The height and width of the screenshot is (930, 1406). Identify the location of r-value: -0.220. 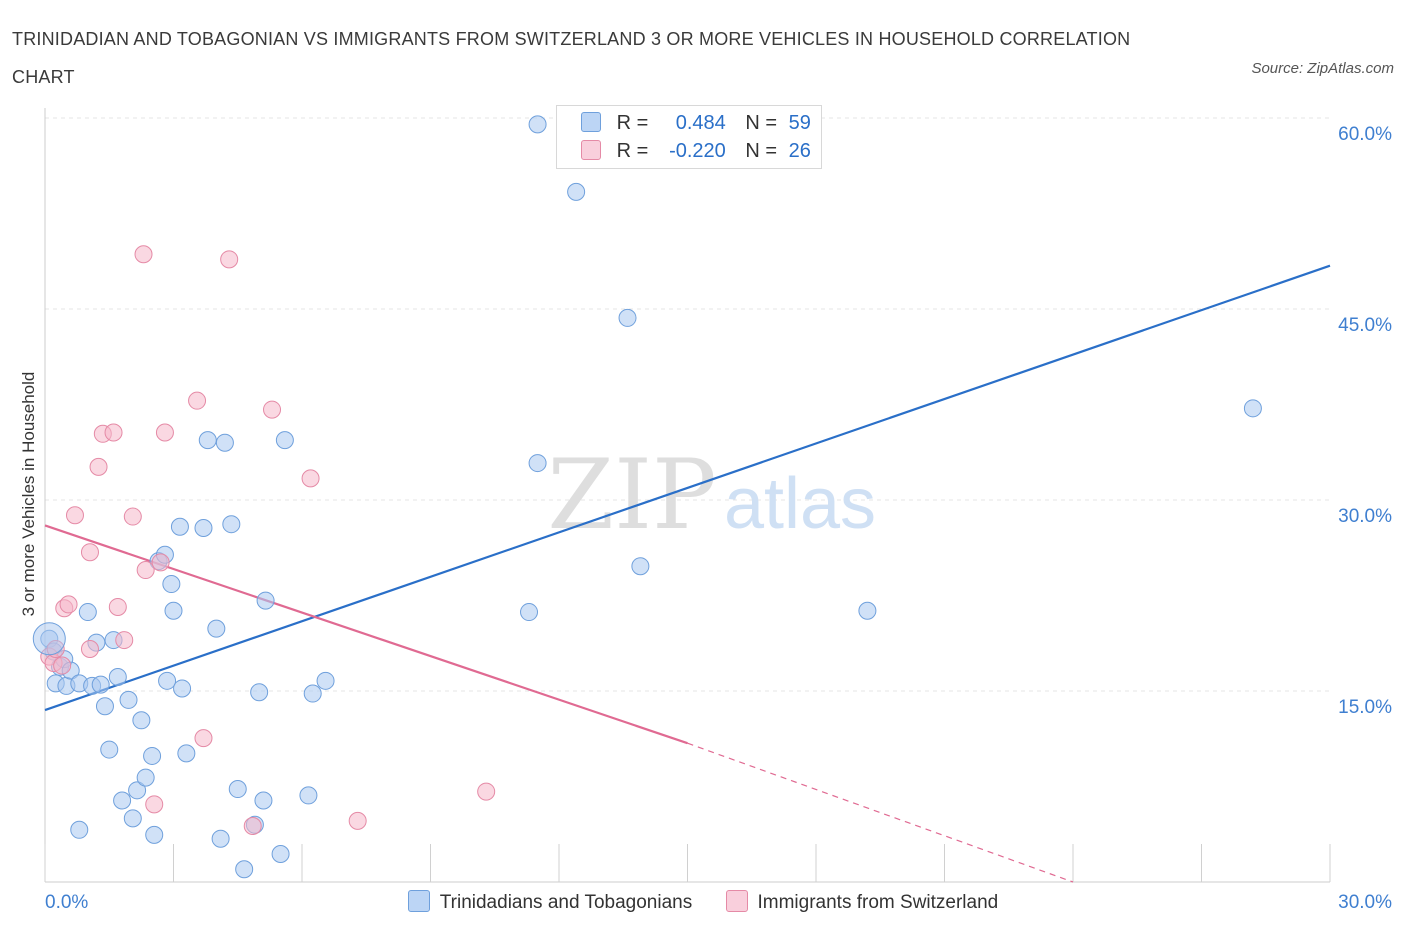
(697, 151).